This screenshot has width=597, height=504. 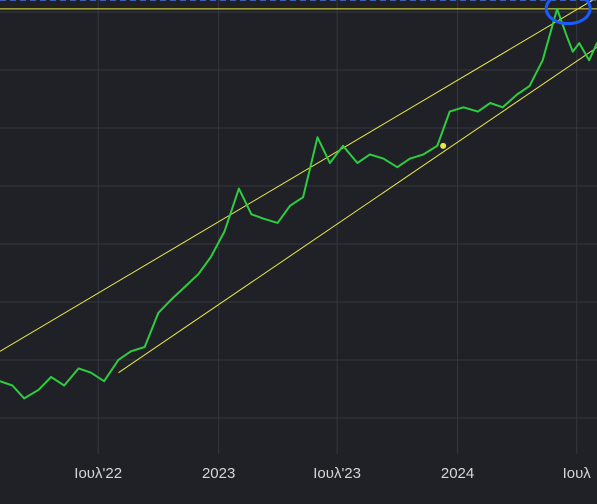 I want to click on x-tick-label: 2023, so click(x=218, y=473).